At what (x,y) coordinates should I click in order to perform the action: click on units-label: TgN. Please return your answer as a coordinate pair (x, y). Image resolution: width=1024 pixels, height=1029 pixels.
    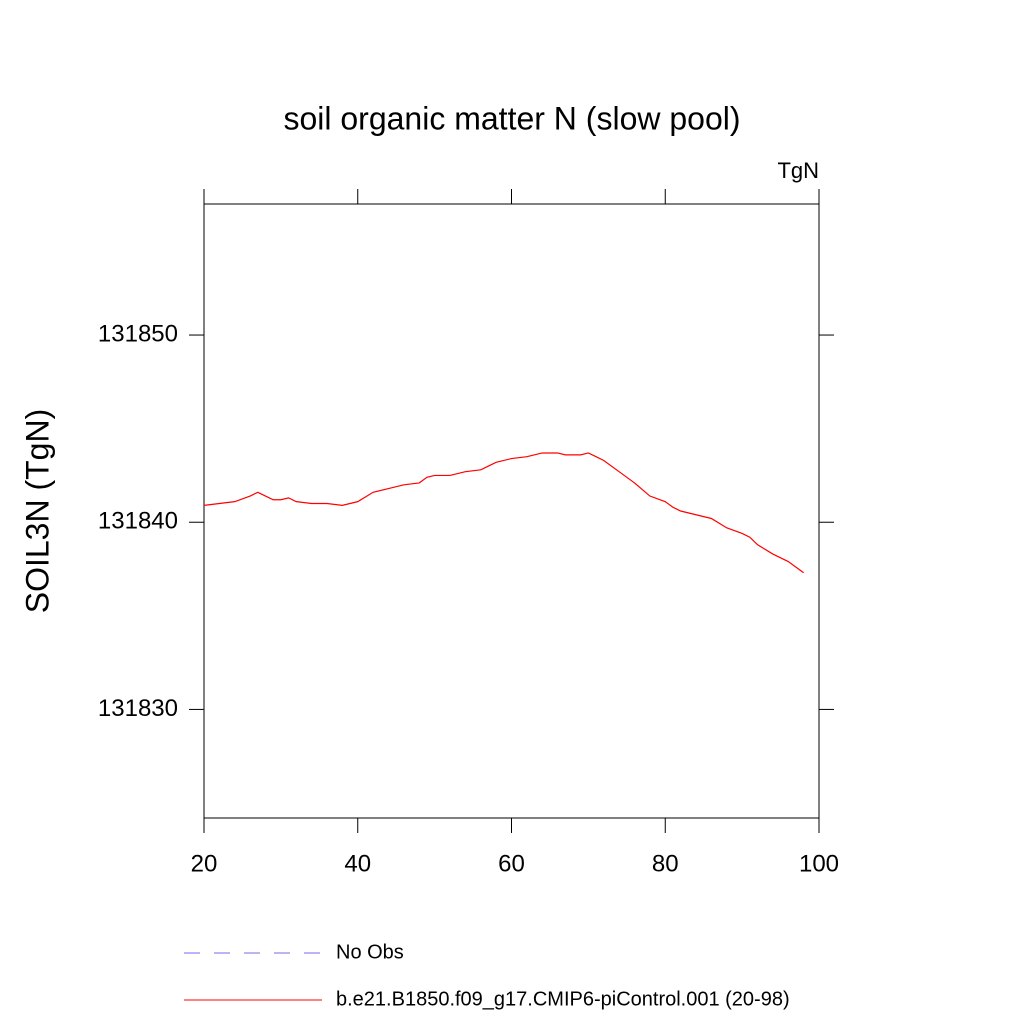
    Looking at the image, I should click on (798, 170).